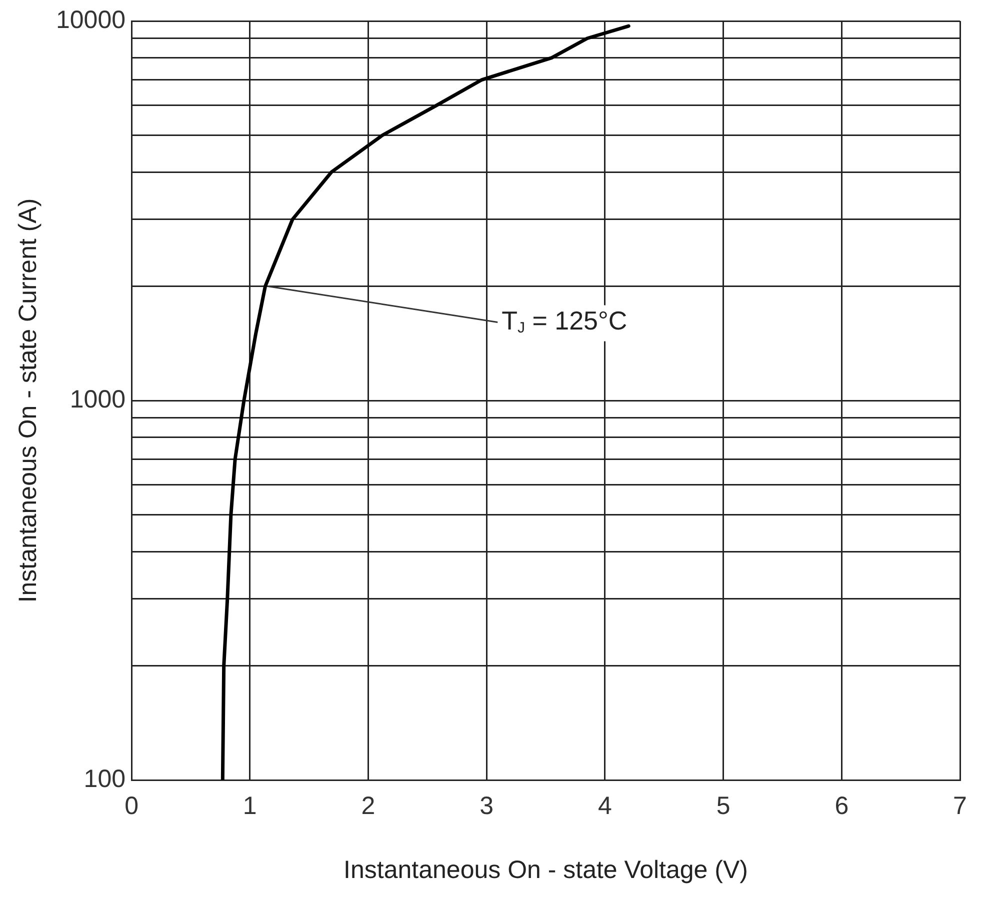 This screenshot has height=900, width=982. Describe the element at coordinates (91, 20) in the screenshot. I see `y-tick-label: 10000` at that location.